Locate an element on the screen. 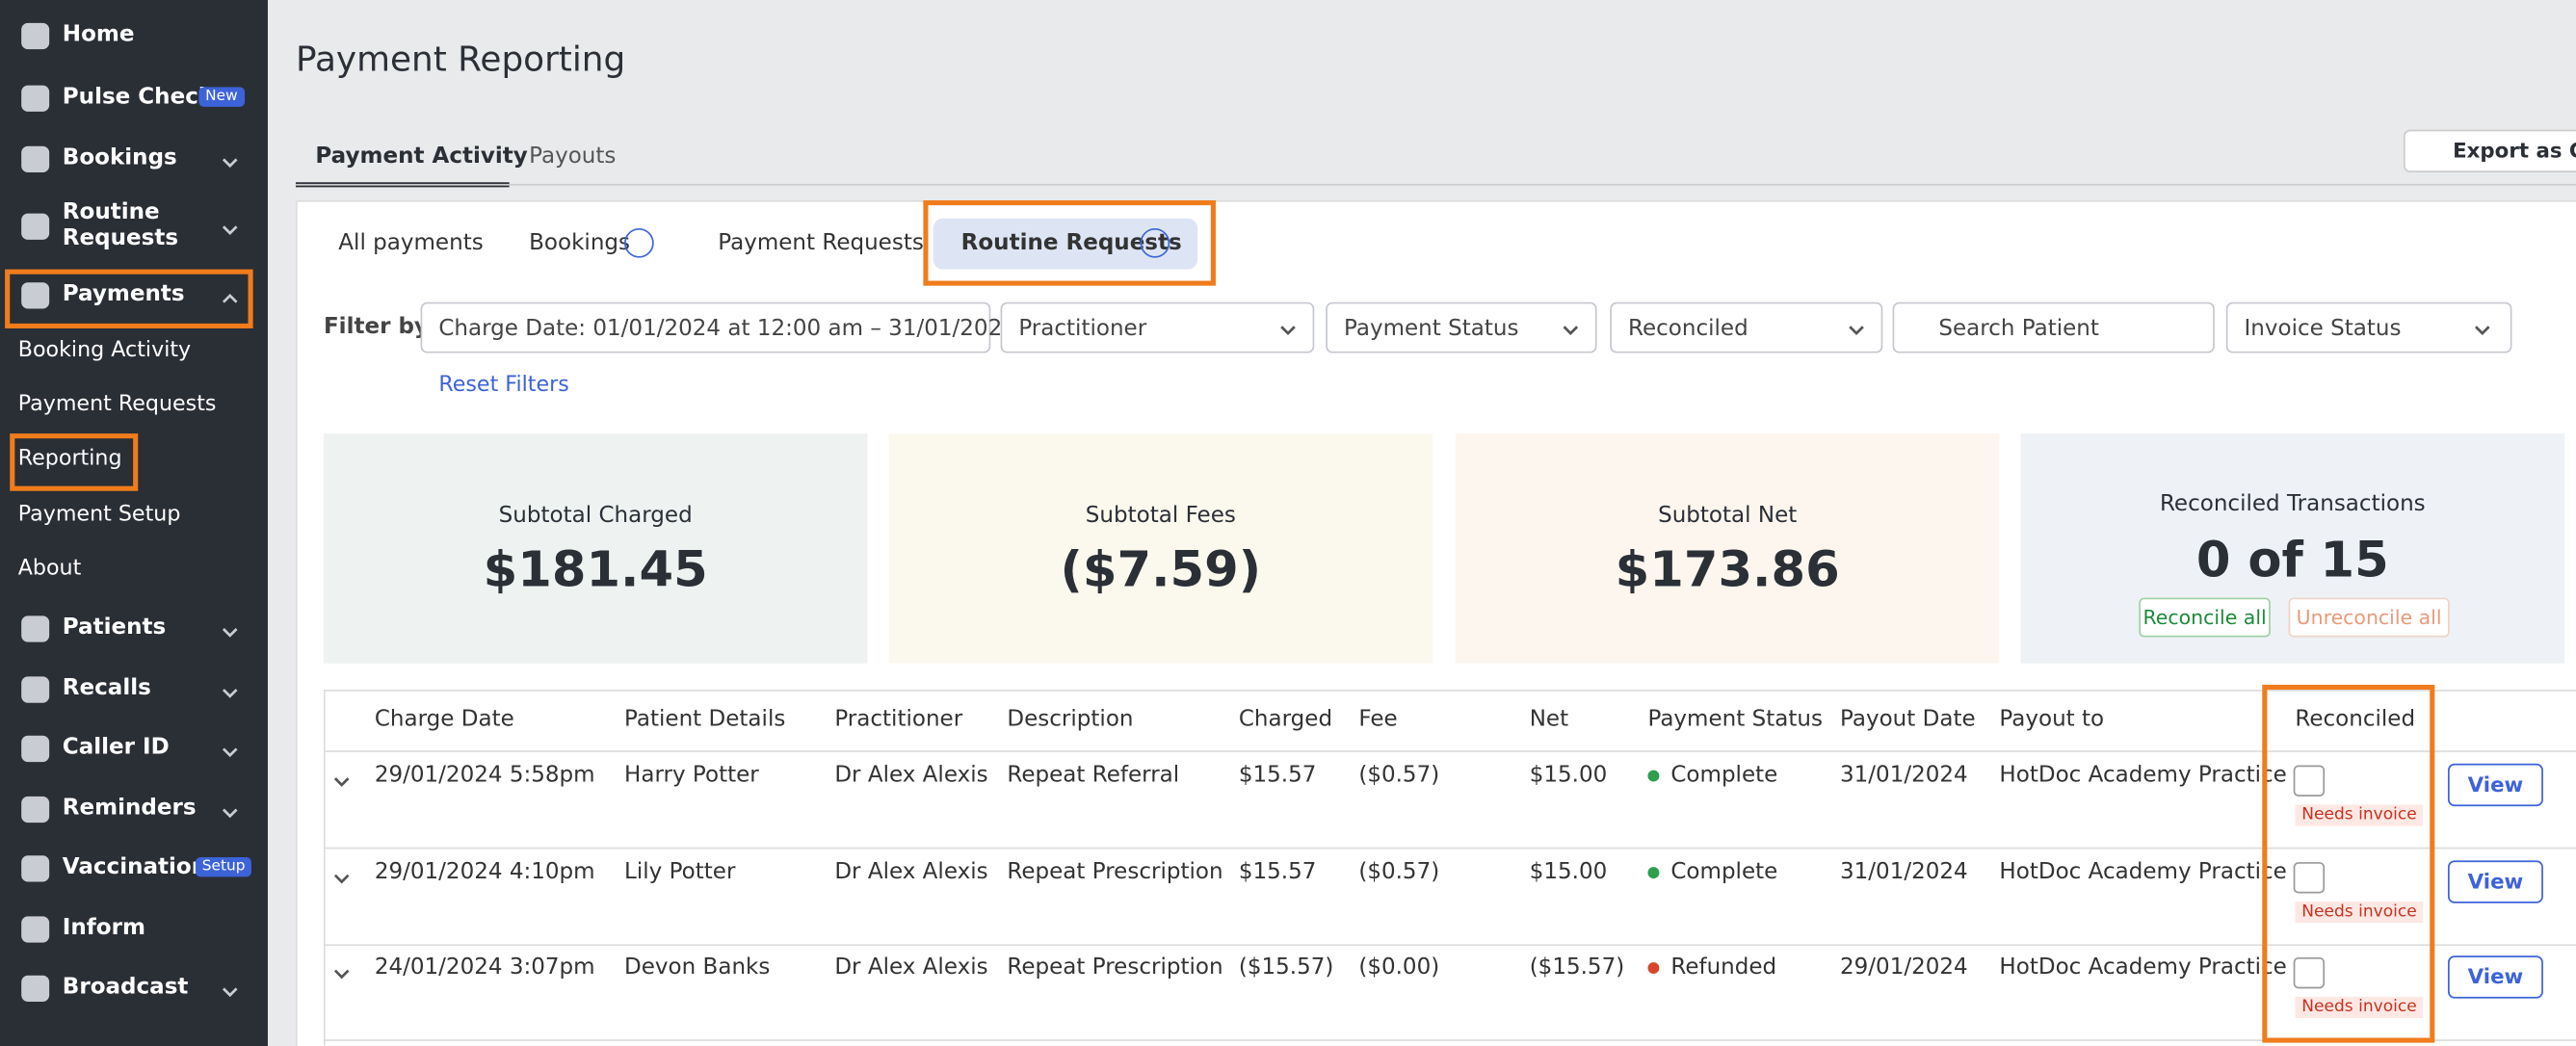 Image resolution: width=2576 pixels, height=1046 pixels. unreconcile-button: Unreconcile all is located at coordinates (2369, 618).